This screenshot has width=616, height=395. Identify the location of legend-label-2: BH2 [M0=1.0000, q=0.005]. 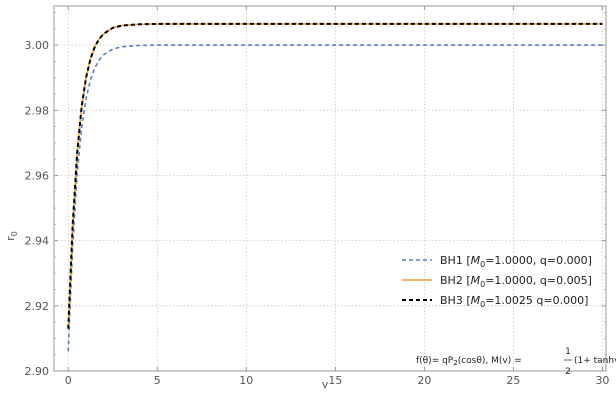
(516, 281).